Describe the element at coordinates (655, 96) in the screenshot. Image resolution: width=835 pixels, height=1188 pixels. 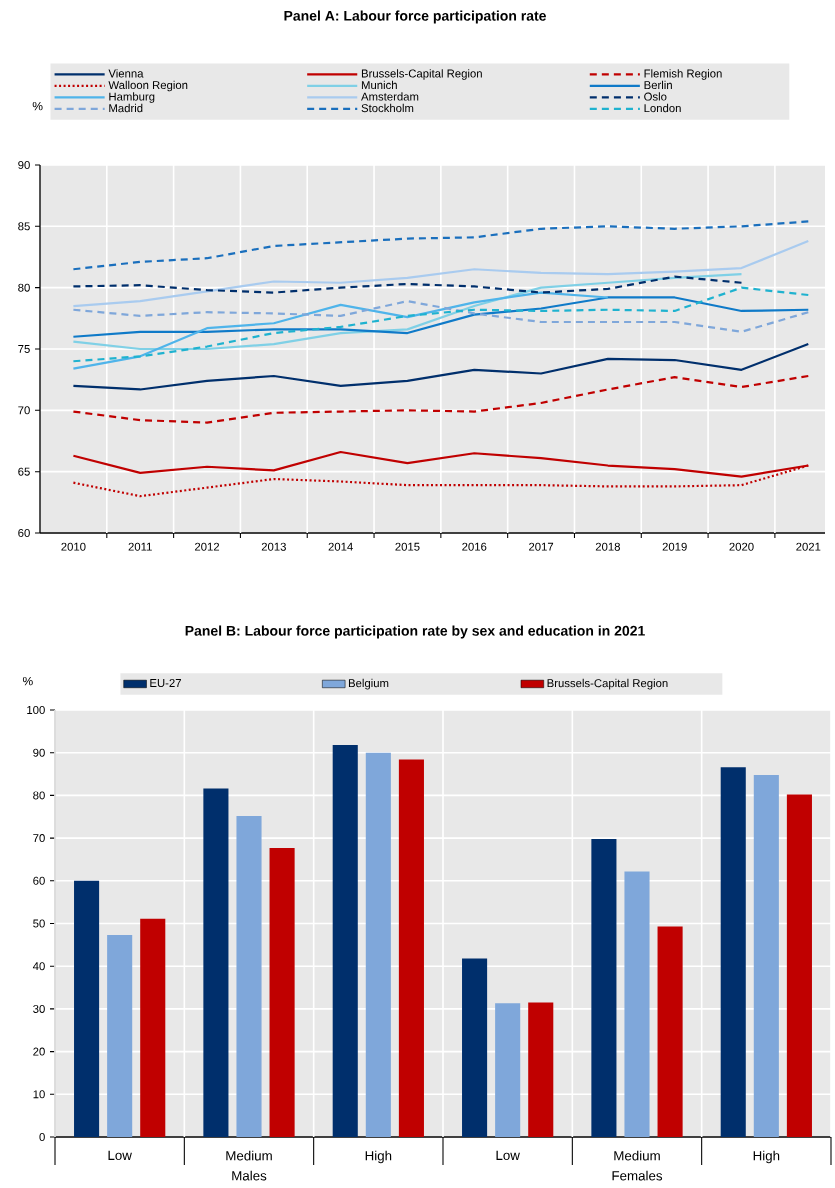
I see `legend-label: Oslo` at that location.